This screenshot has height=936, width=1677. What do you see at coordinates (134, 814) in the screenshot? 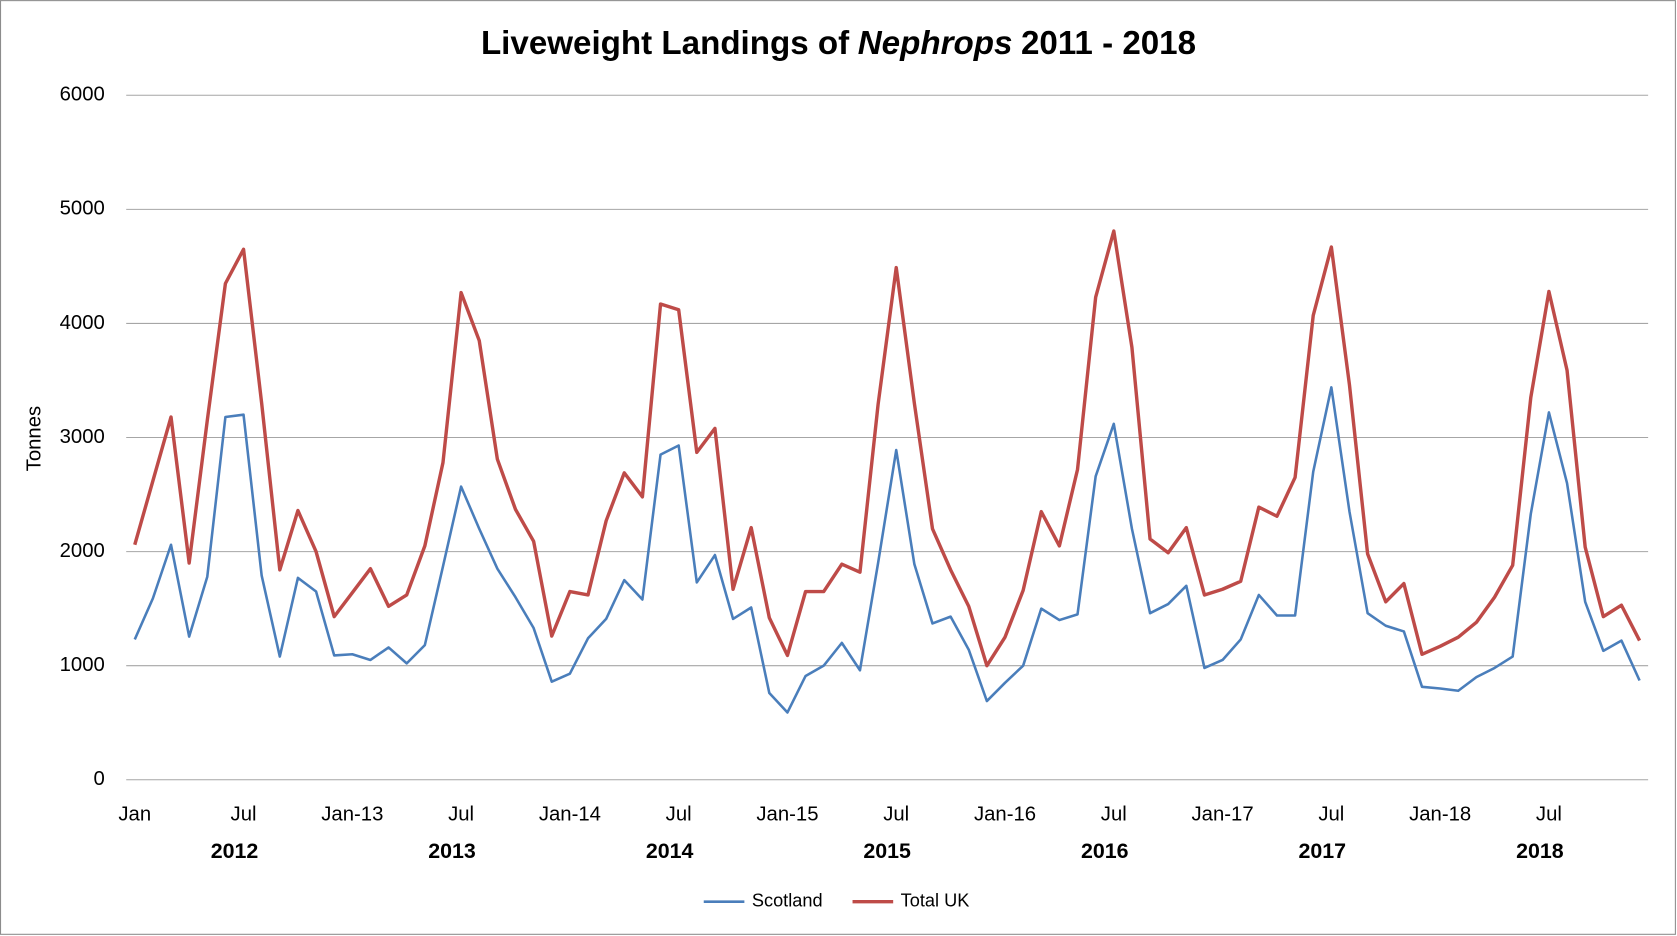
I see `x-tick-label: Jan` at bounding box center [134, 814].